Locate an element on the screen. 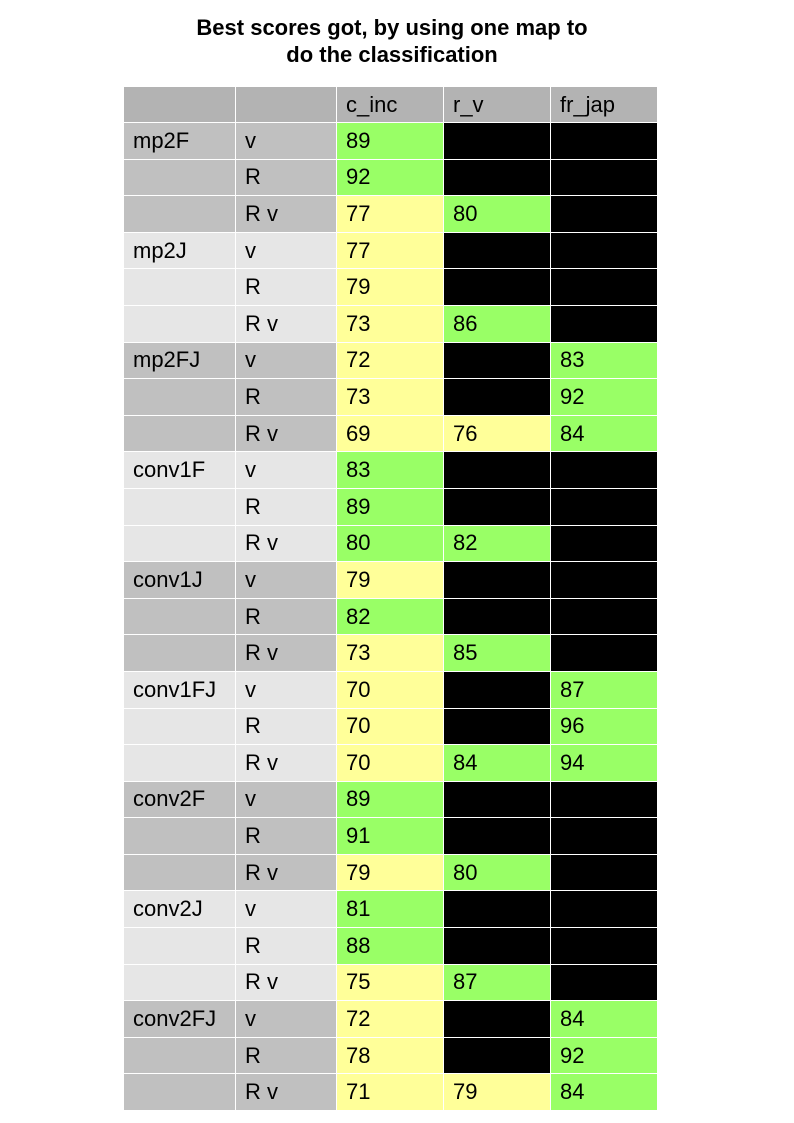 This screenshot has height=1123, width=794. table-row: R v 73 86 is located at coordinates (390, 323).